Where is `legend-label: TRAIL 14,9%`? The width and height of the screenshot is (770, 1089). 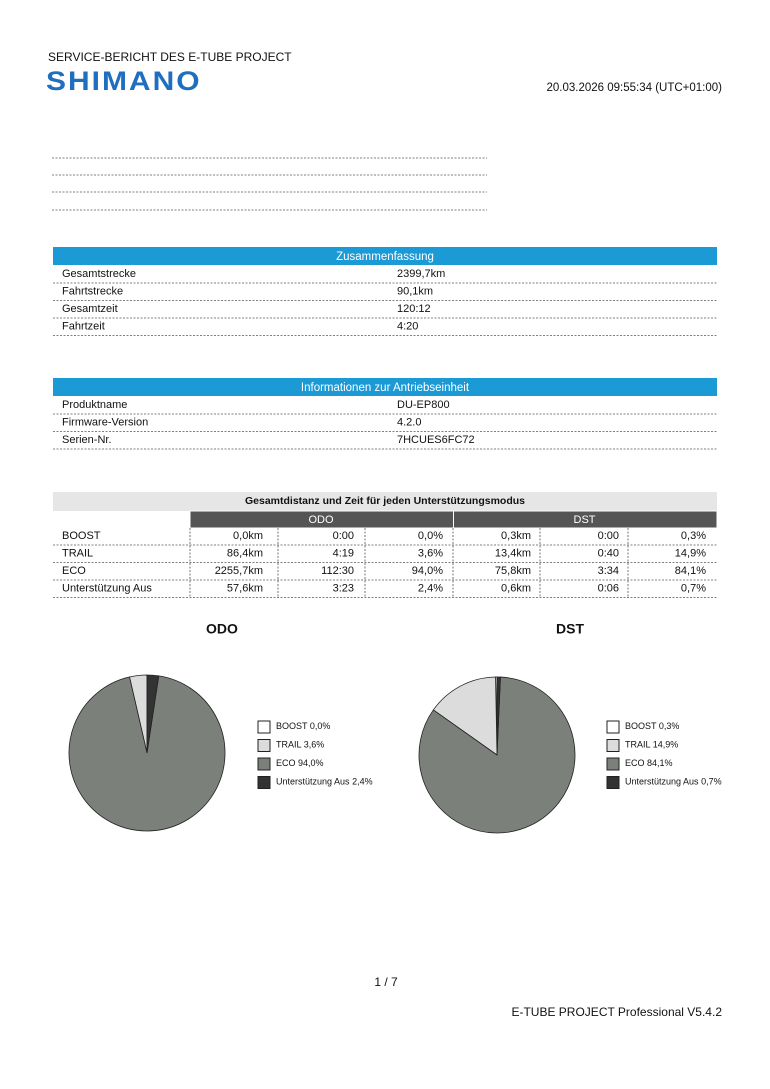
legend-label: TRAIL 14,9% is located at coordinates (651, 745).